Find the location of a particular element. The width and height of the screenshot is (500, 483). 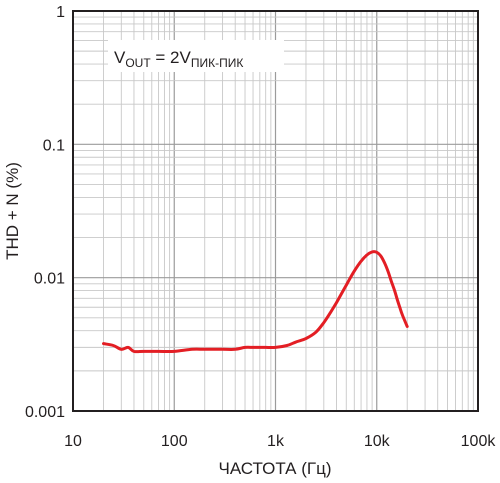

y-tick-label: 0.01 is located at coordinates (49, 279).